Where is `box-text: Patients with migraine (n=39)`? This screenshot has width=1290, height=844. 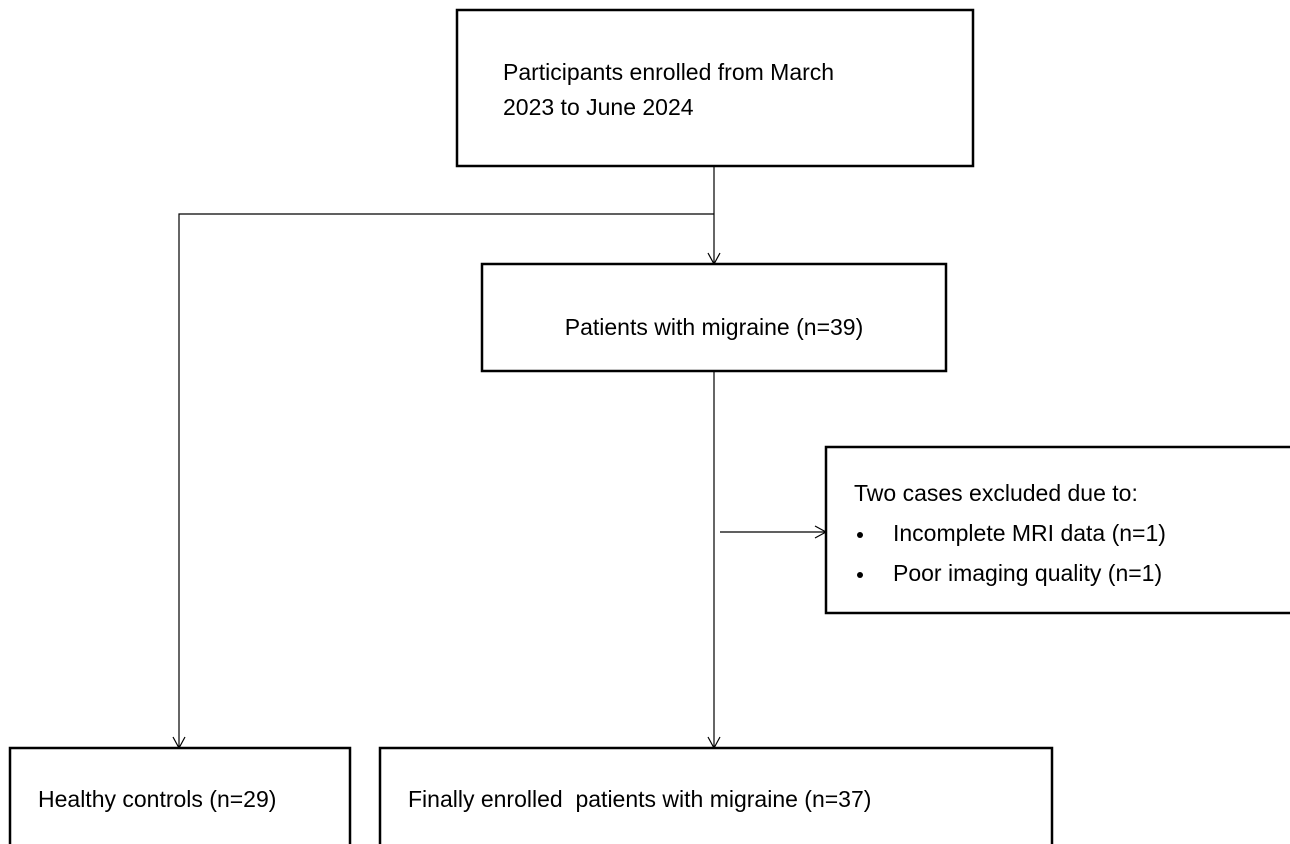
box-text: Patients with migraine (n=39) is located at coordinates (714, 327).